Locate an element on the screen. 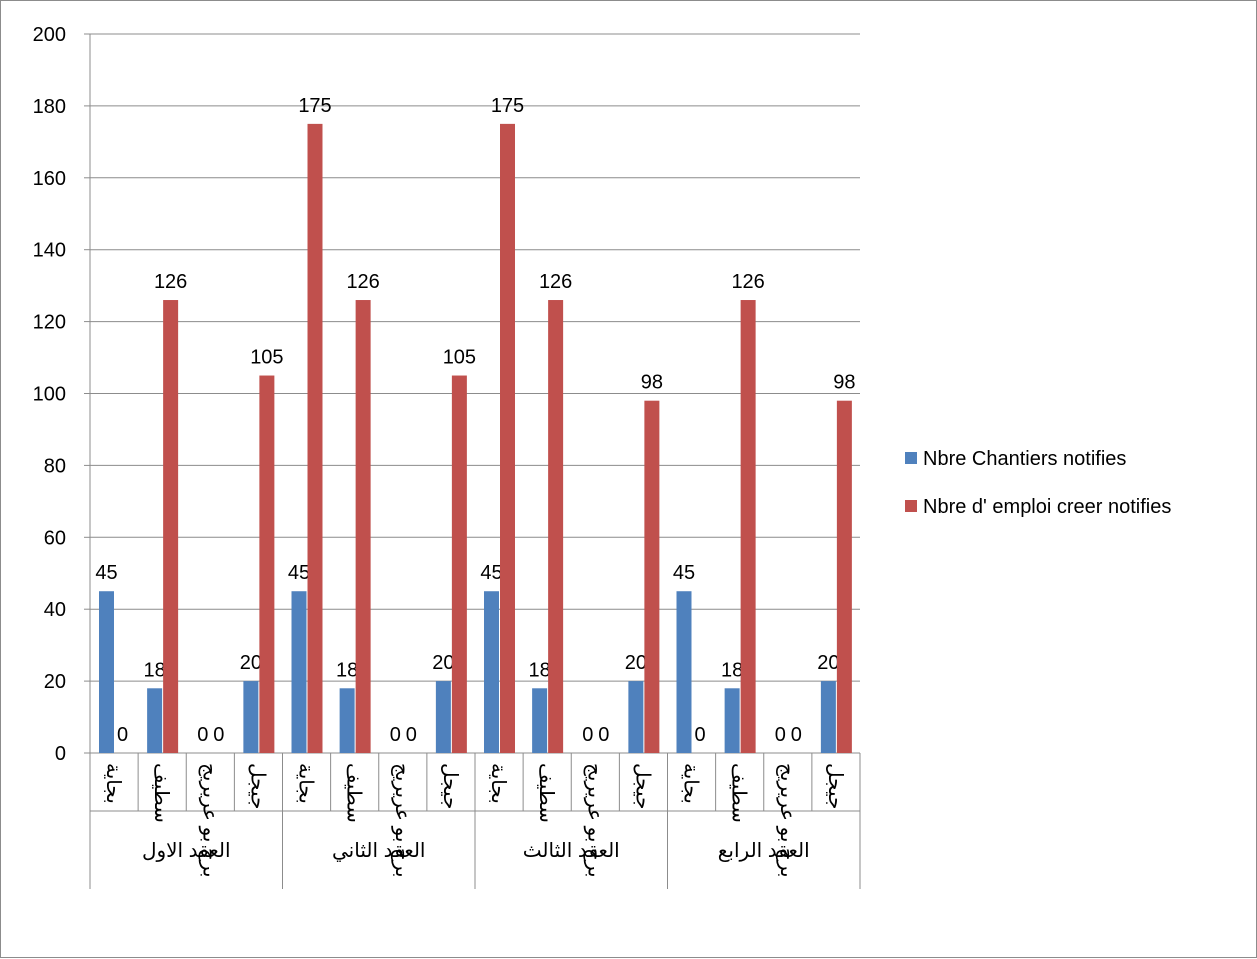  y-tick-label: 20 is located at coordinates (55, 682).